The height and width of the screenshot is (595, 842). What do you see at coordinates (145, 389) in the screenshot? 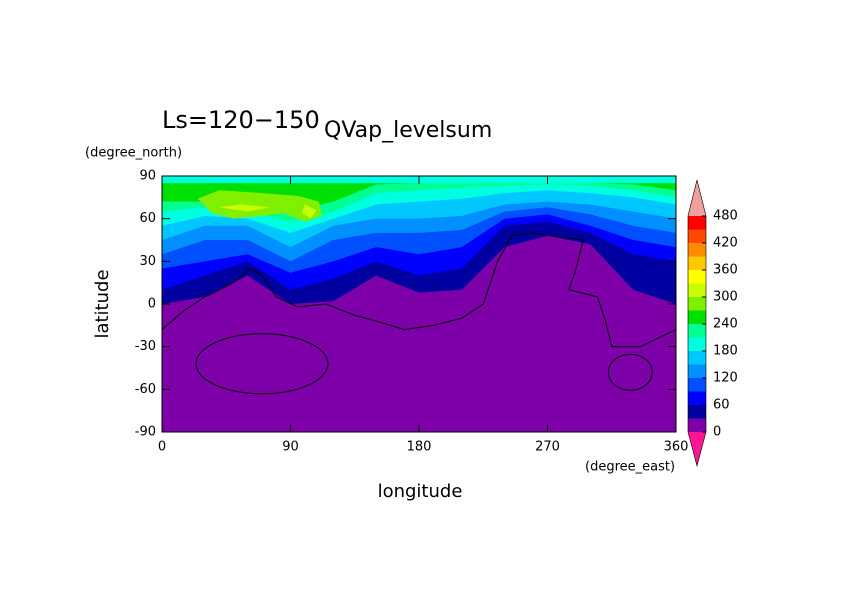
I see `y-tick-label: -60` at bounding box center [145, 389].